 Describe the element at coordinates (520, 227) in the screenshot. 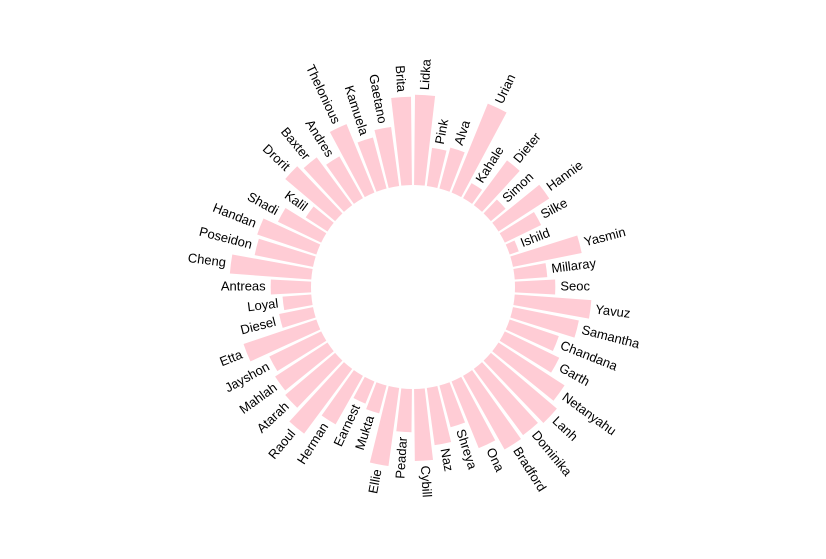

I see `bar-silke` at that location.